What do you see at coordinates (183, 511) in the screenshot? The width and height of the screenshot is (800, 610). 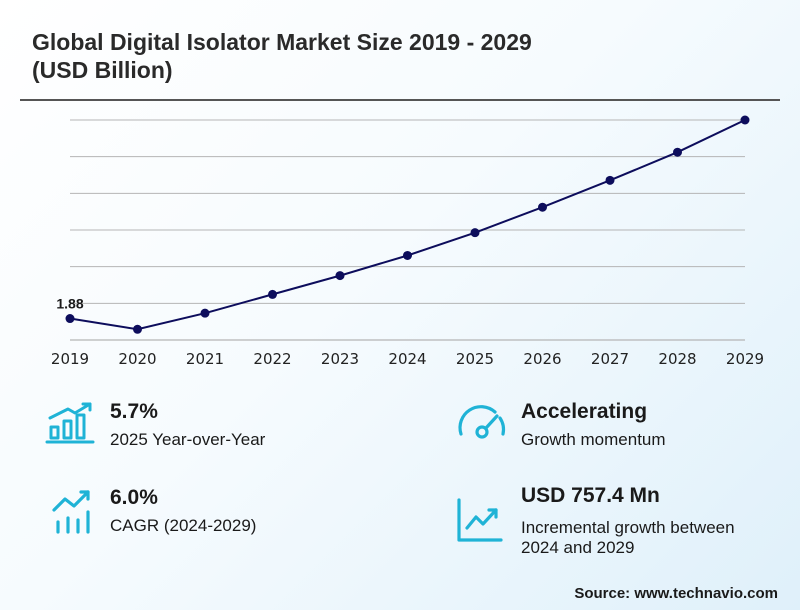 I see `kpi-cagr: 6.0% CAGR (2024-2029)` at bounding box center [183, 511].